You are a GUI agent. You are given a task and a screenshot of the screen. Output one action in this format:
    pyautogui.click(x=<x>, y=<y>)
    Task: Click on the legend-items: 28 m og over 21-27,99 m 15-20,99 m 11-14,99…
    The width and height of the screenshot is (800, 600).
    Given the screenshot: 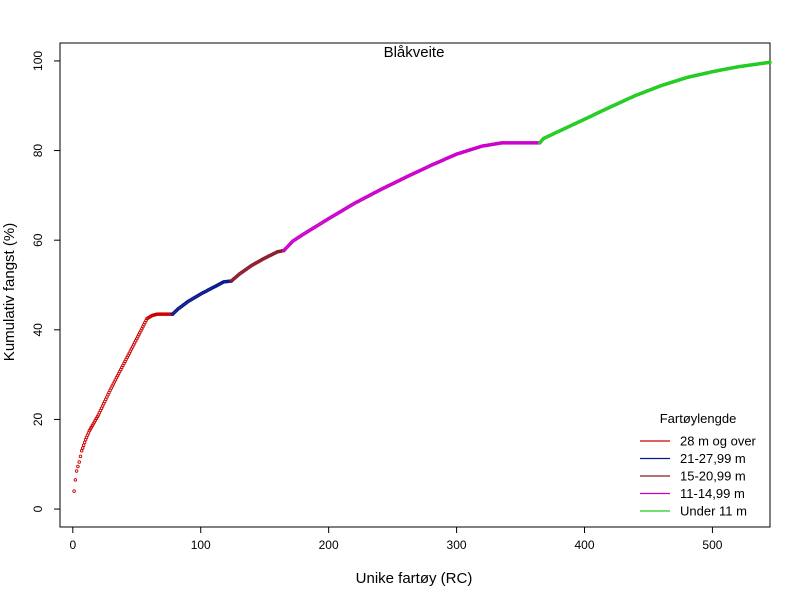 What is the action you would take?
    pyautogui.click(x=698, y=476)
    